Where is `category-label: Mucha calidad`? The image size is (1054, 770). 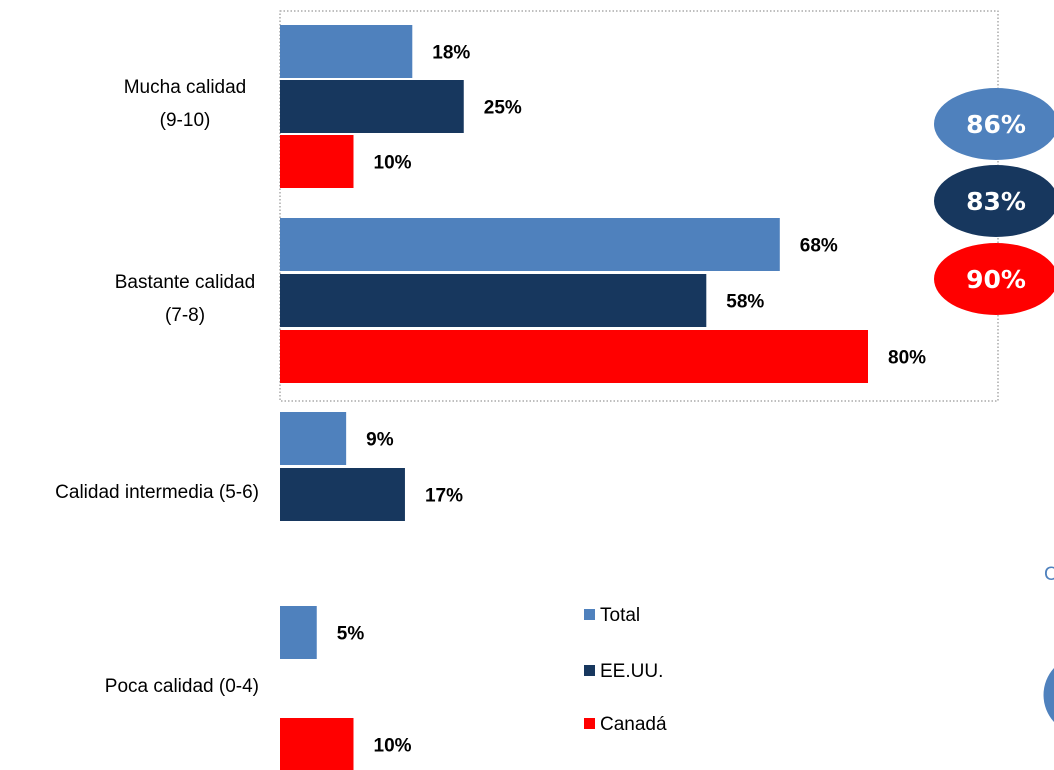 category-label: Mucha calidad is located at coordinates (185, 87).